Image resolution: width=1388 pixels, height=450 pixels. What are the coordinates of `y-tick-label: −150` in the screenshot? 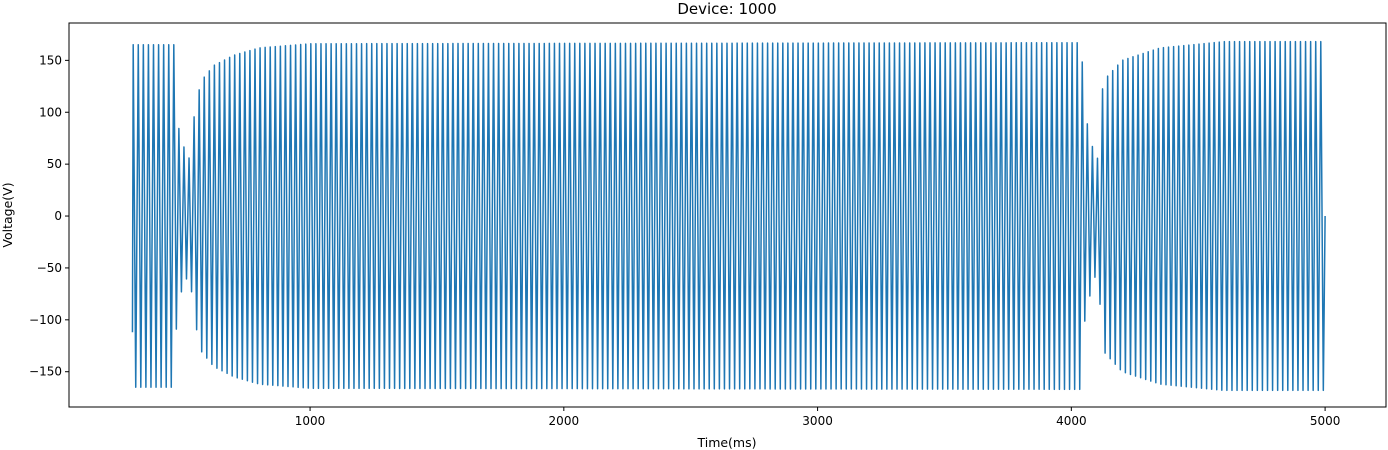 It's located at (45, 372).